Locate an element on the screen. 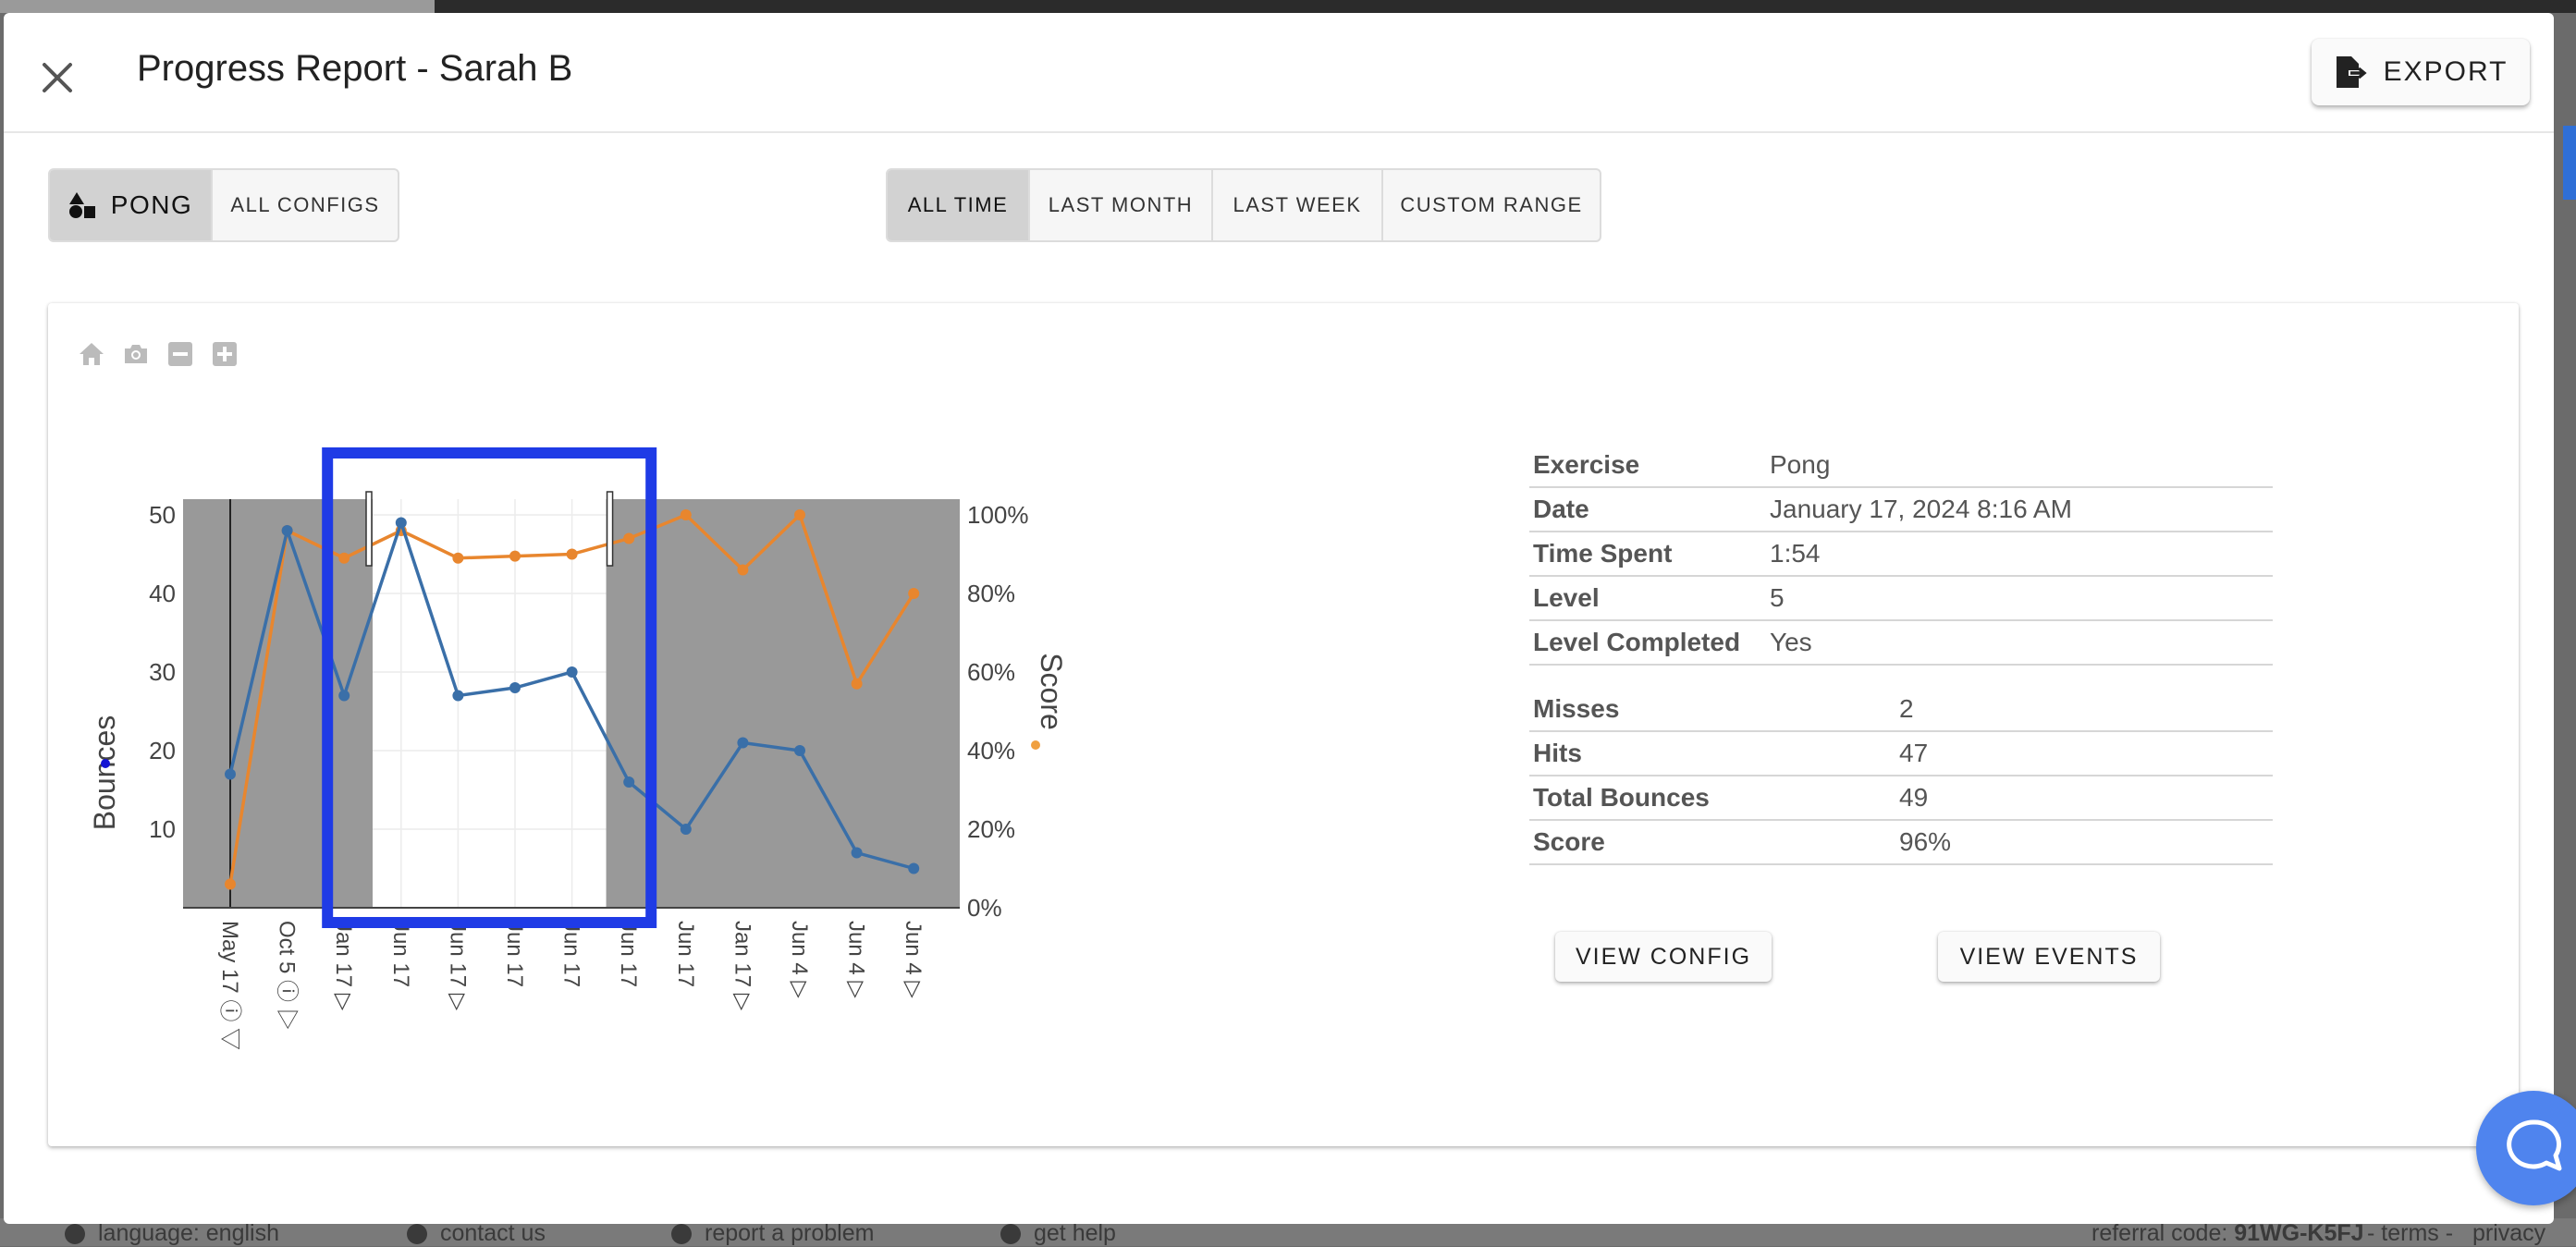 The image size is (2576, 1247). footer-help: get help is located at coordinates (1058, 1233).